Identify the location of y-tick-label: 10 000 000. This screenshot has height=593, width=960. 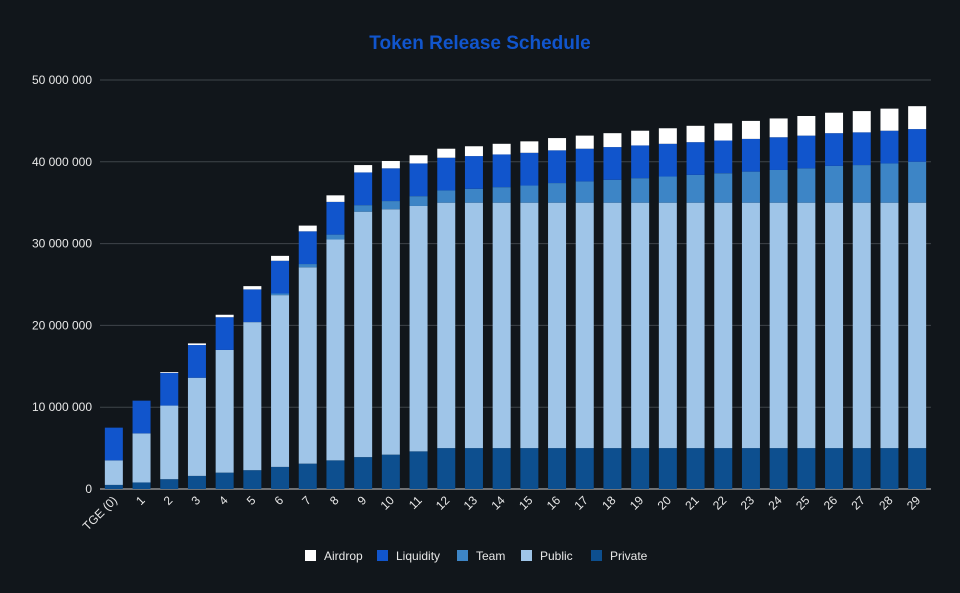
(62, 407).